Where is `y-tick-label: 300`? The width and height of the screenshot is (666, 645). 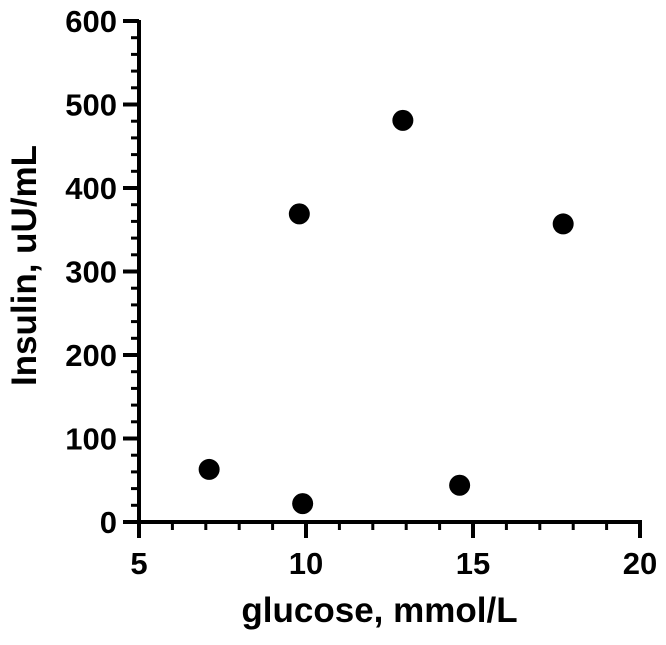 y-tick-label: 300 is located at coordinates (91, 272).